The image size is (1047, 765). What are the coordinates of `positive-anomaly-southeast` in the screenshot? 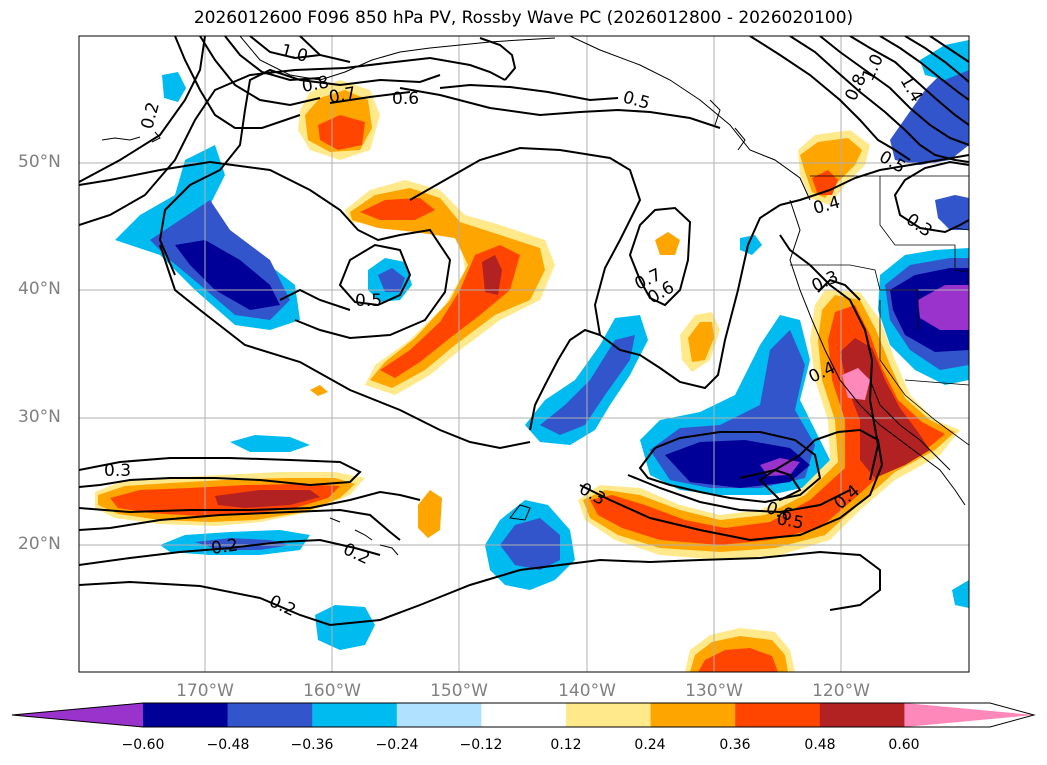 It's located at (769, 425).